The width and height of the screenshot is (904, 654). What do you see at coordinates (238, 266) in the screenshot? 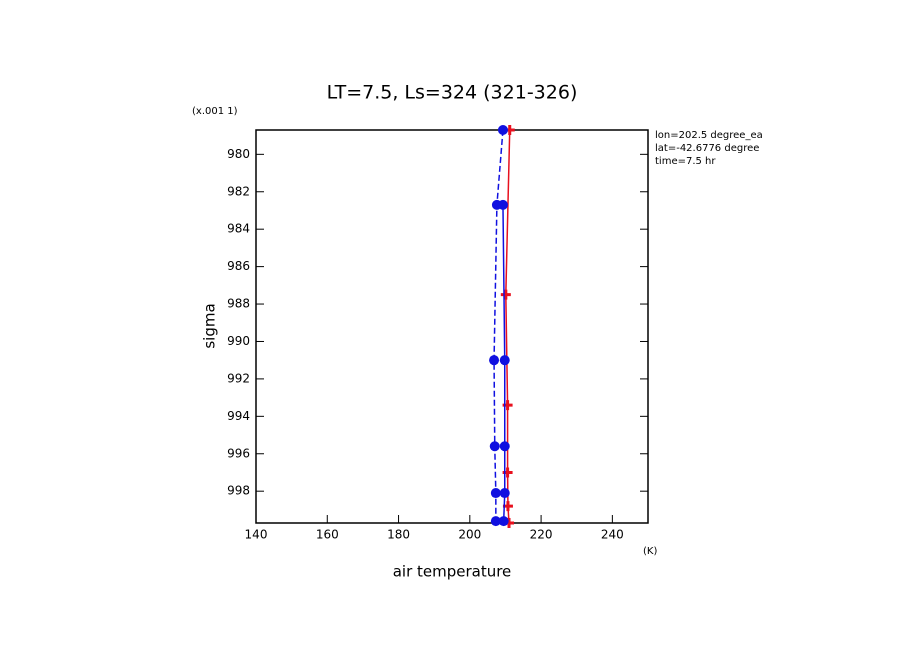
I see `y-tick-label: 986` at bounding box center [238, 266].